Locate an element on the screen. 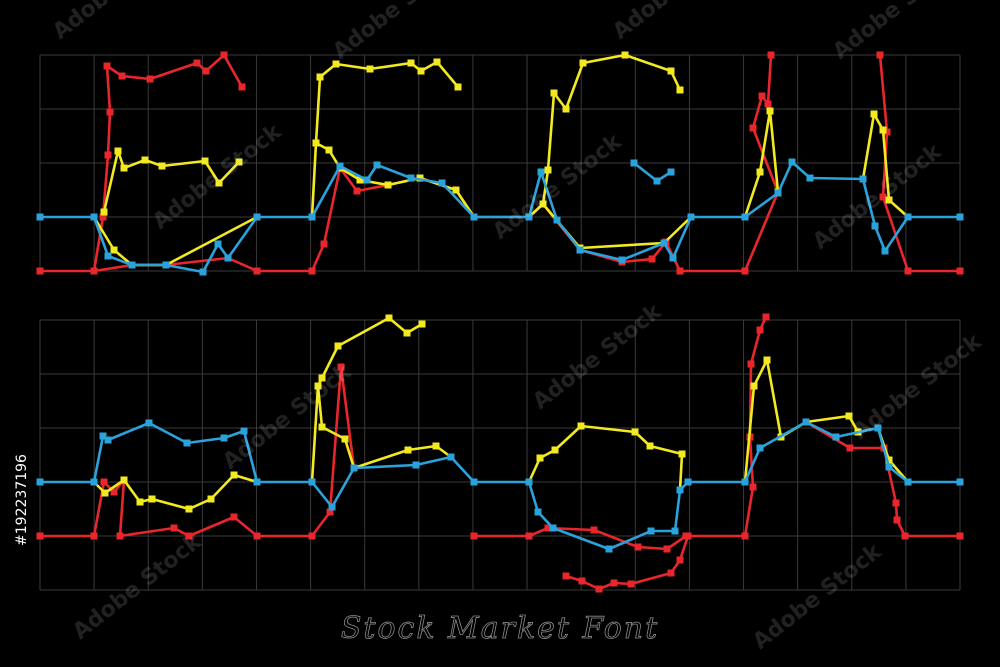 This screenshot has height=667, width=1000. stock-id: #192237196 is located at coordinates (22, 500).